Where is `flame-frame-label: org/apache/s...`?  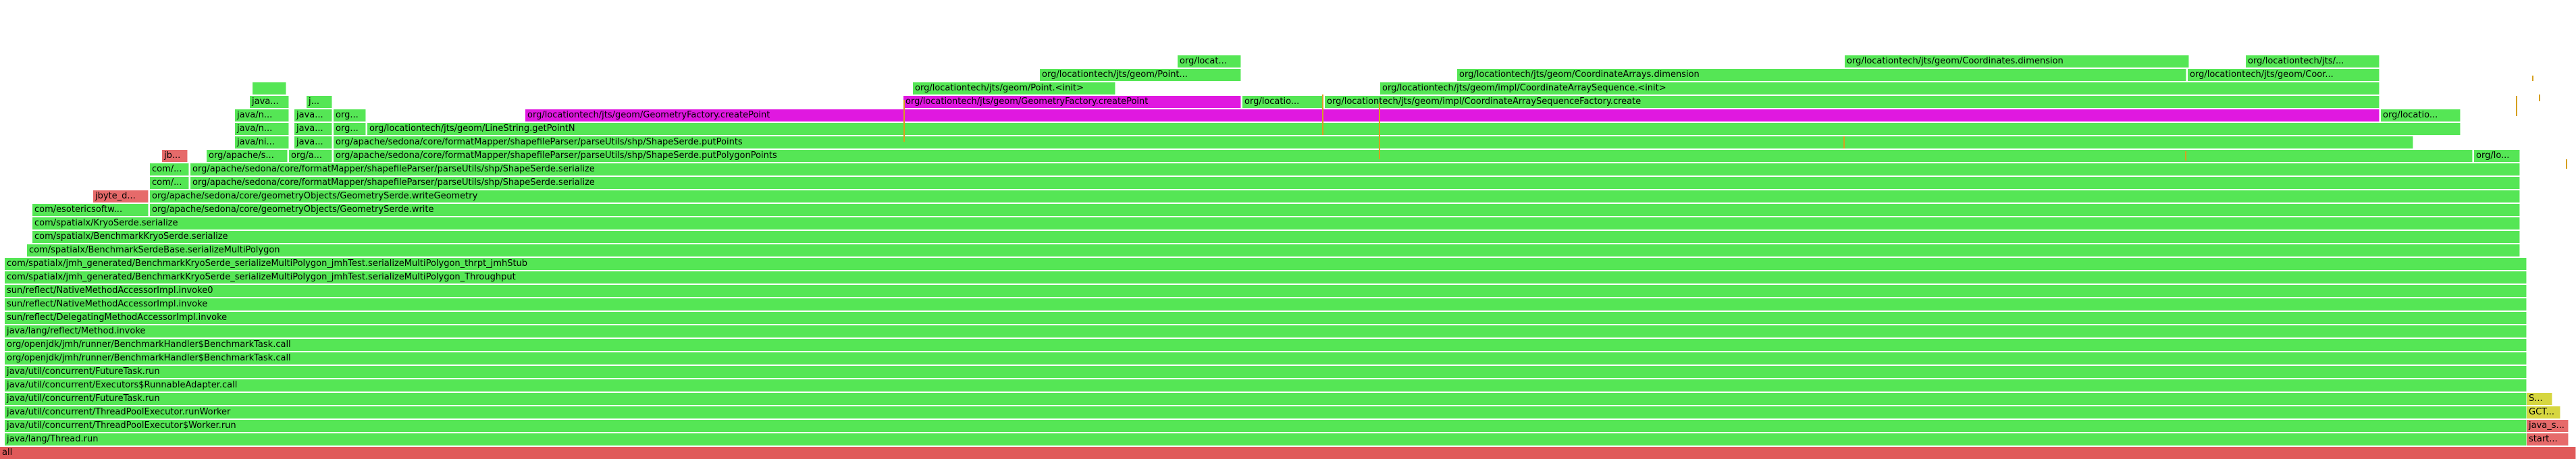
flame-frame-label: org/apache/s... is located at coordinates (241, 156).